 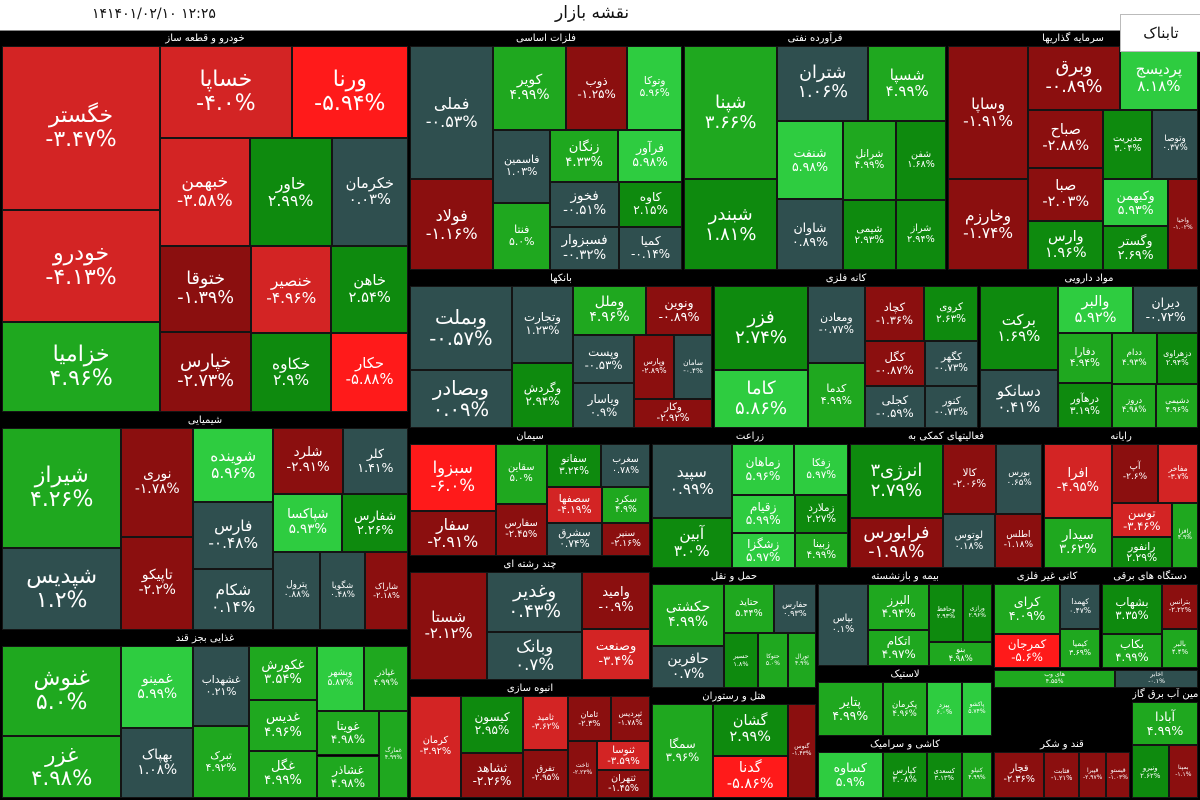 I want to click on stock-tile: کگهر -۰.۷۳%, so click(x=951, y=363).